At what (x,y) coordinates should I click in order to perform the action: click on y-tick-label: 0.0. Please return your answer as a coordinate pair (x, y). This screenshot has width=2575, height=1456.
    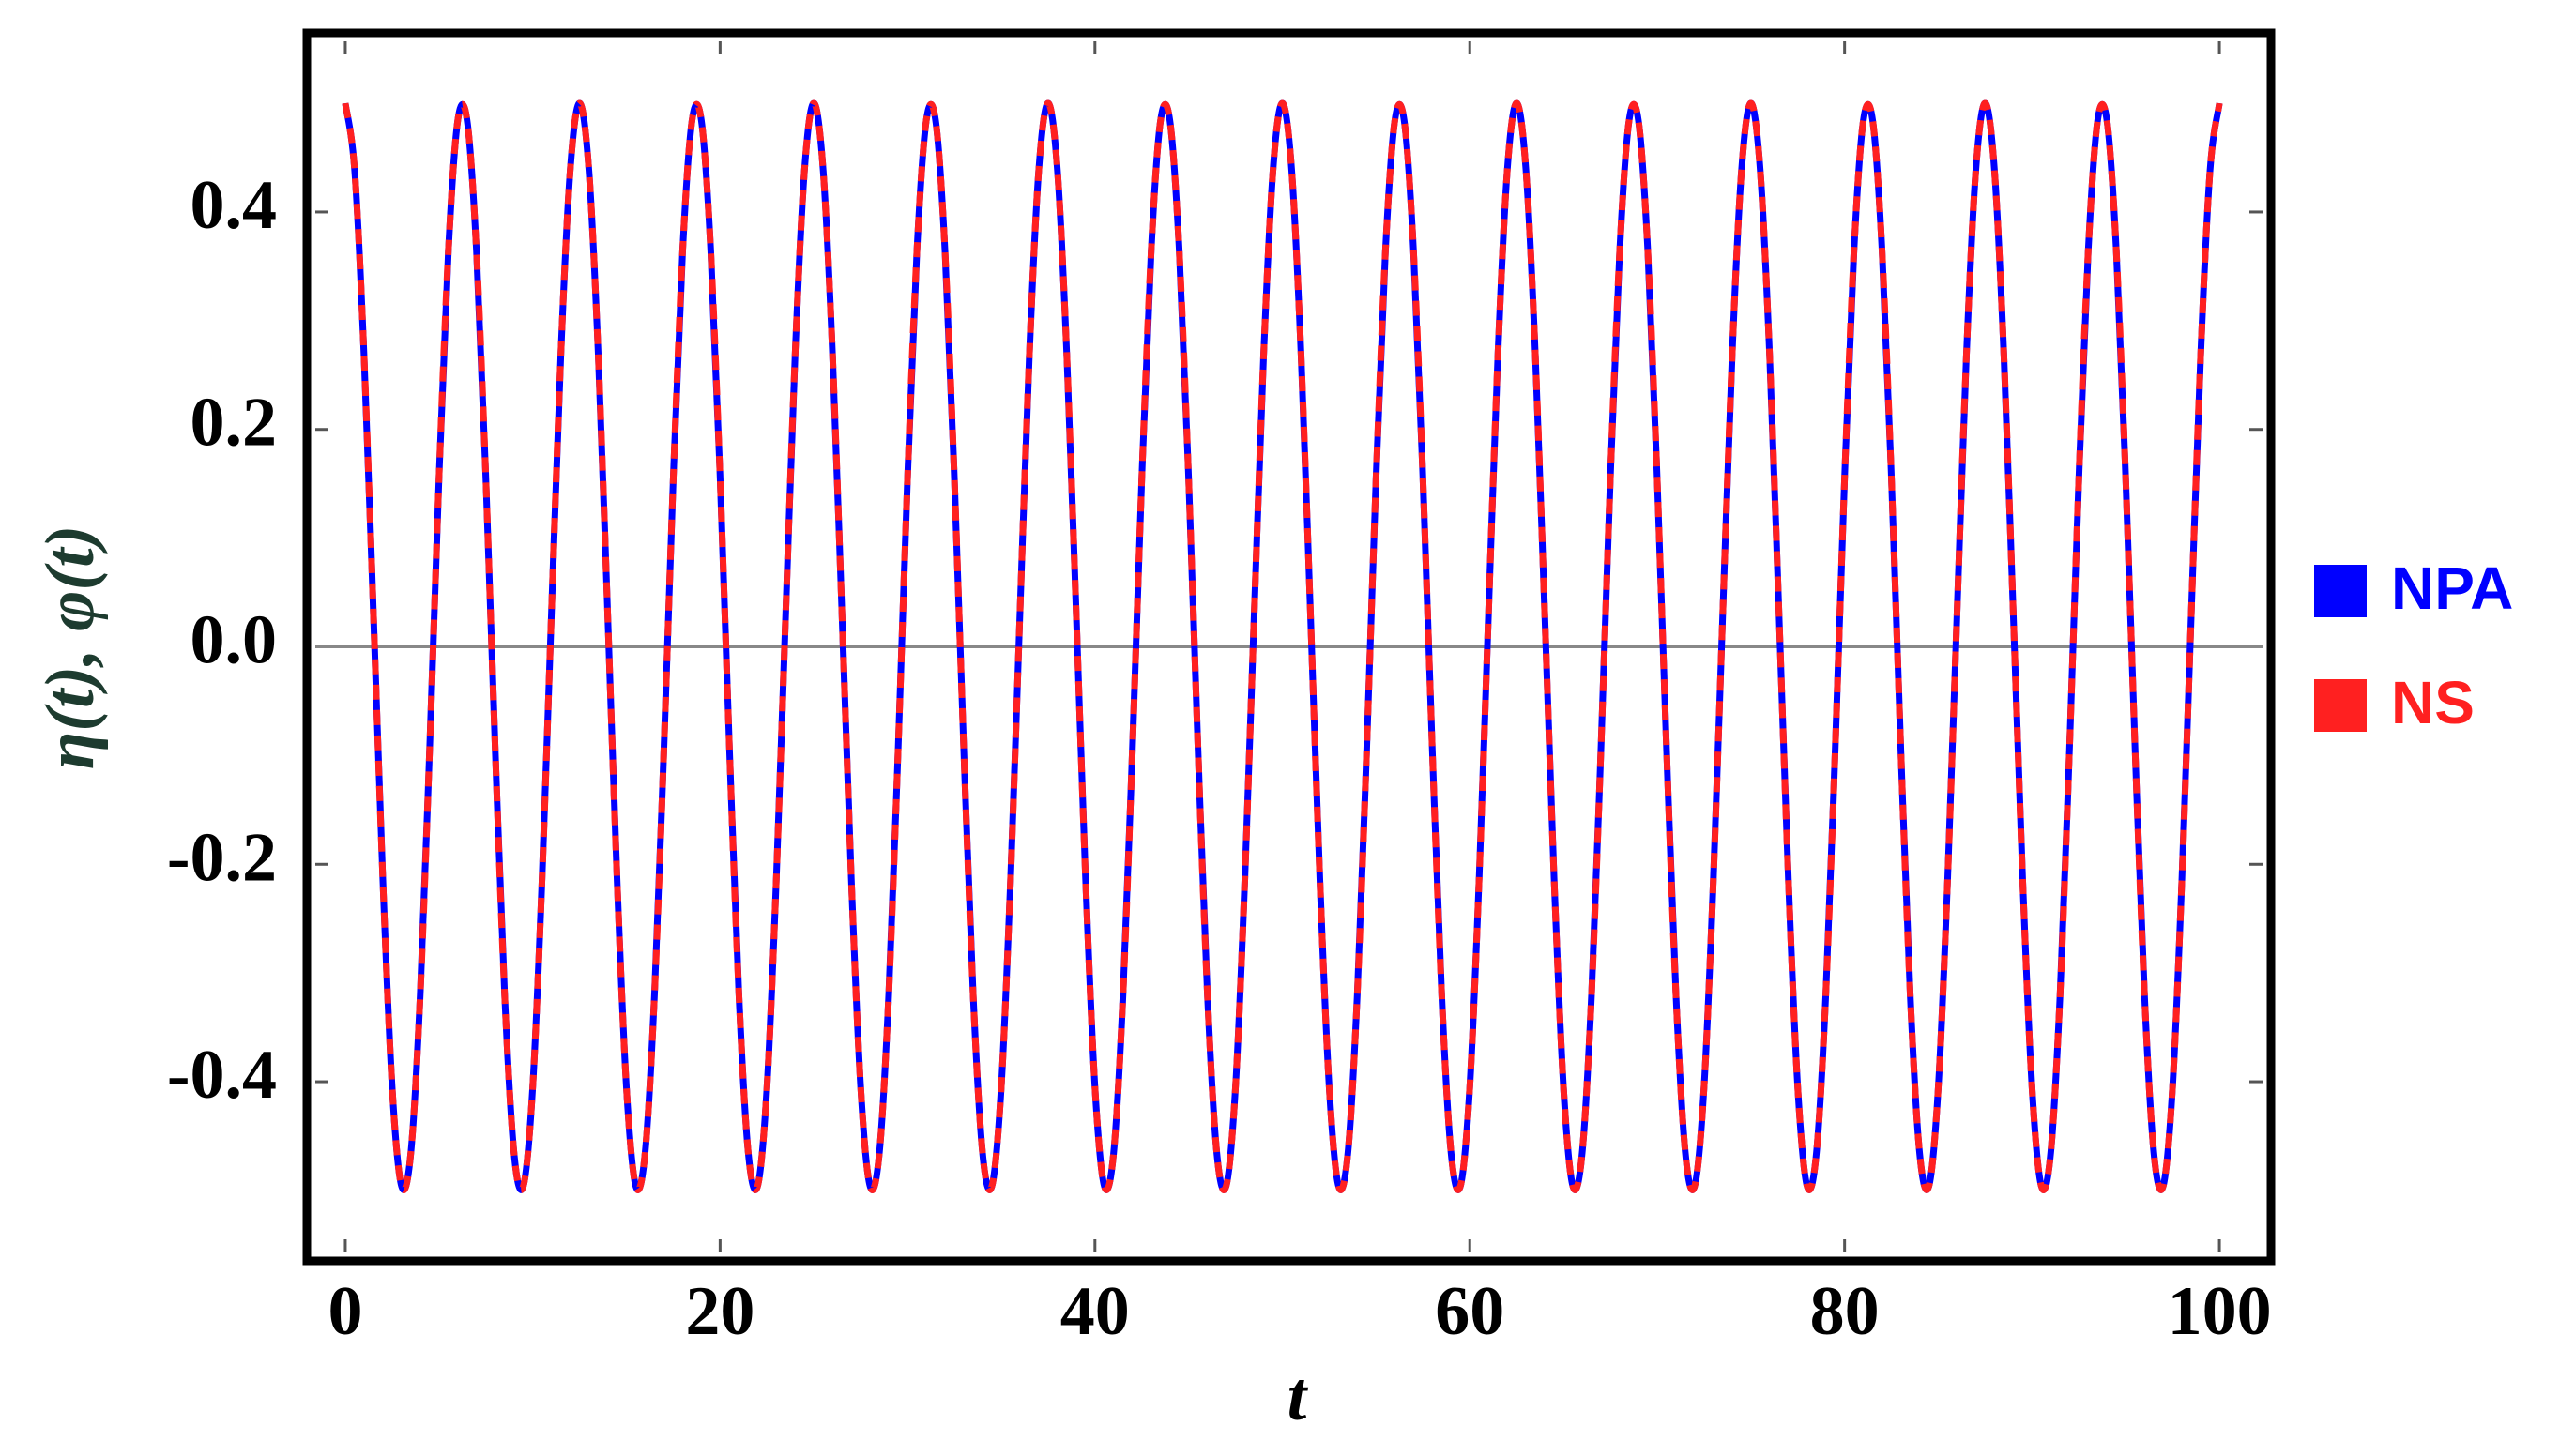
    Looking at the image, I should click on (234, 639).